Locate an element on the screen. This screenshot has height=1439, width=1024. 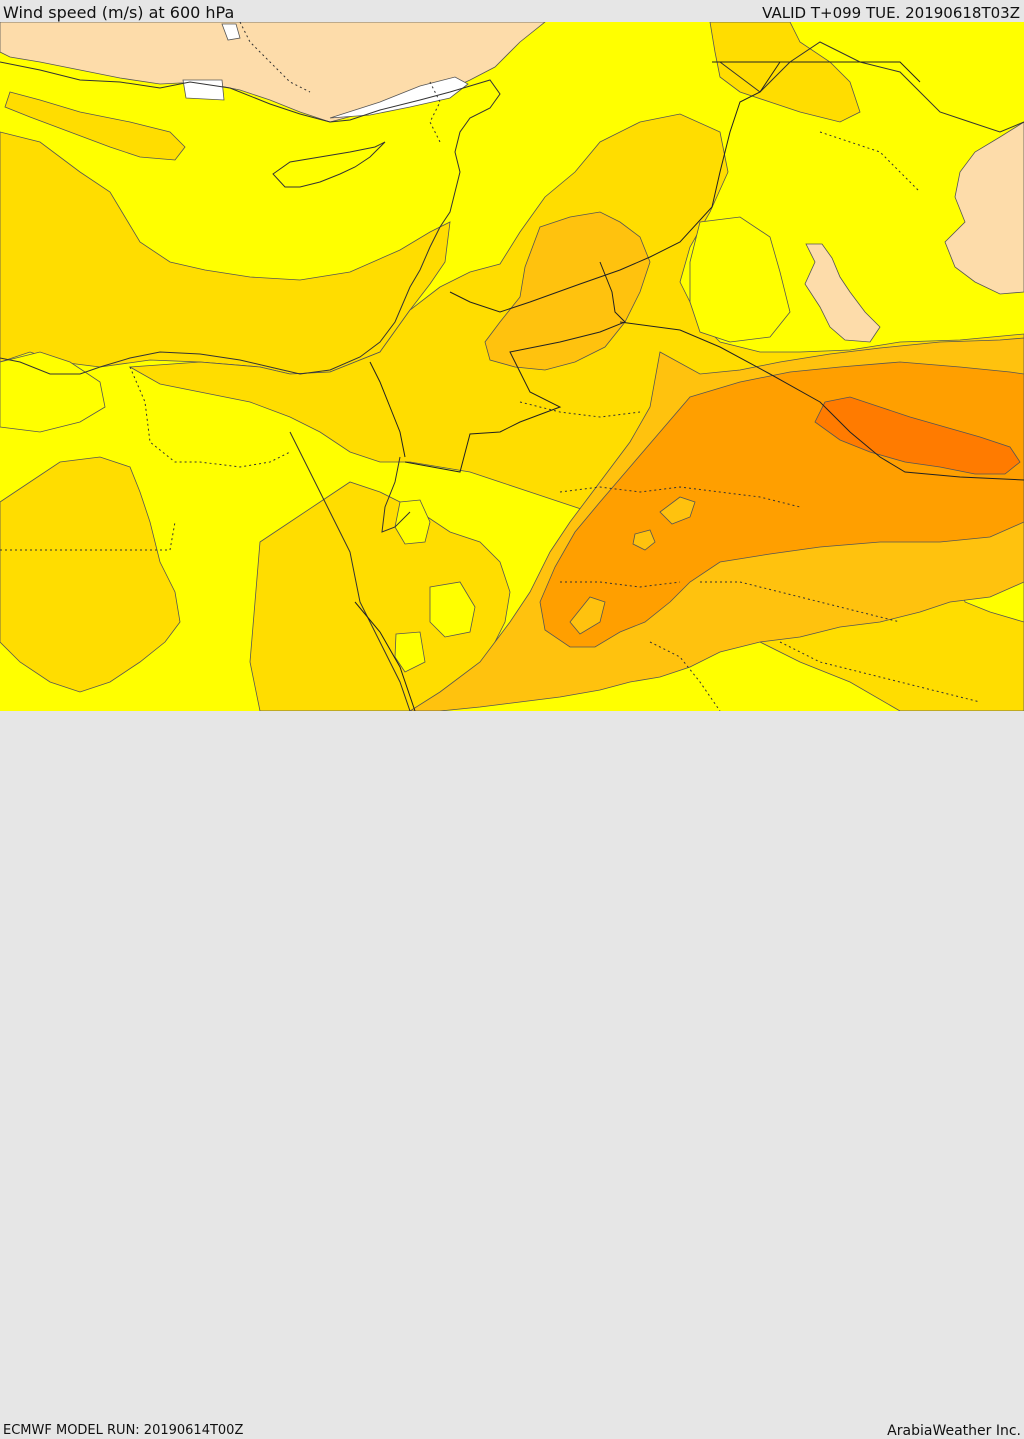
wind-band-1-west is located at coordinates (225, 253).